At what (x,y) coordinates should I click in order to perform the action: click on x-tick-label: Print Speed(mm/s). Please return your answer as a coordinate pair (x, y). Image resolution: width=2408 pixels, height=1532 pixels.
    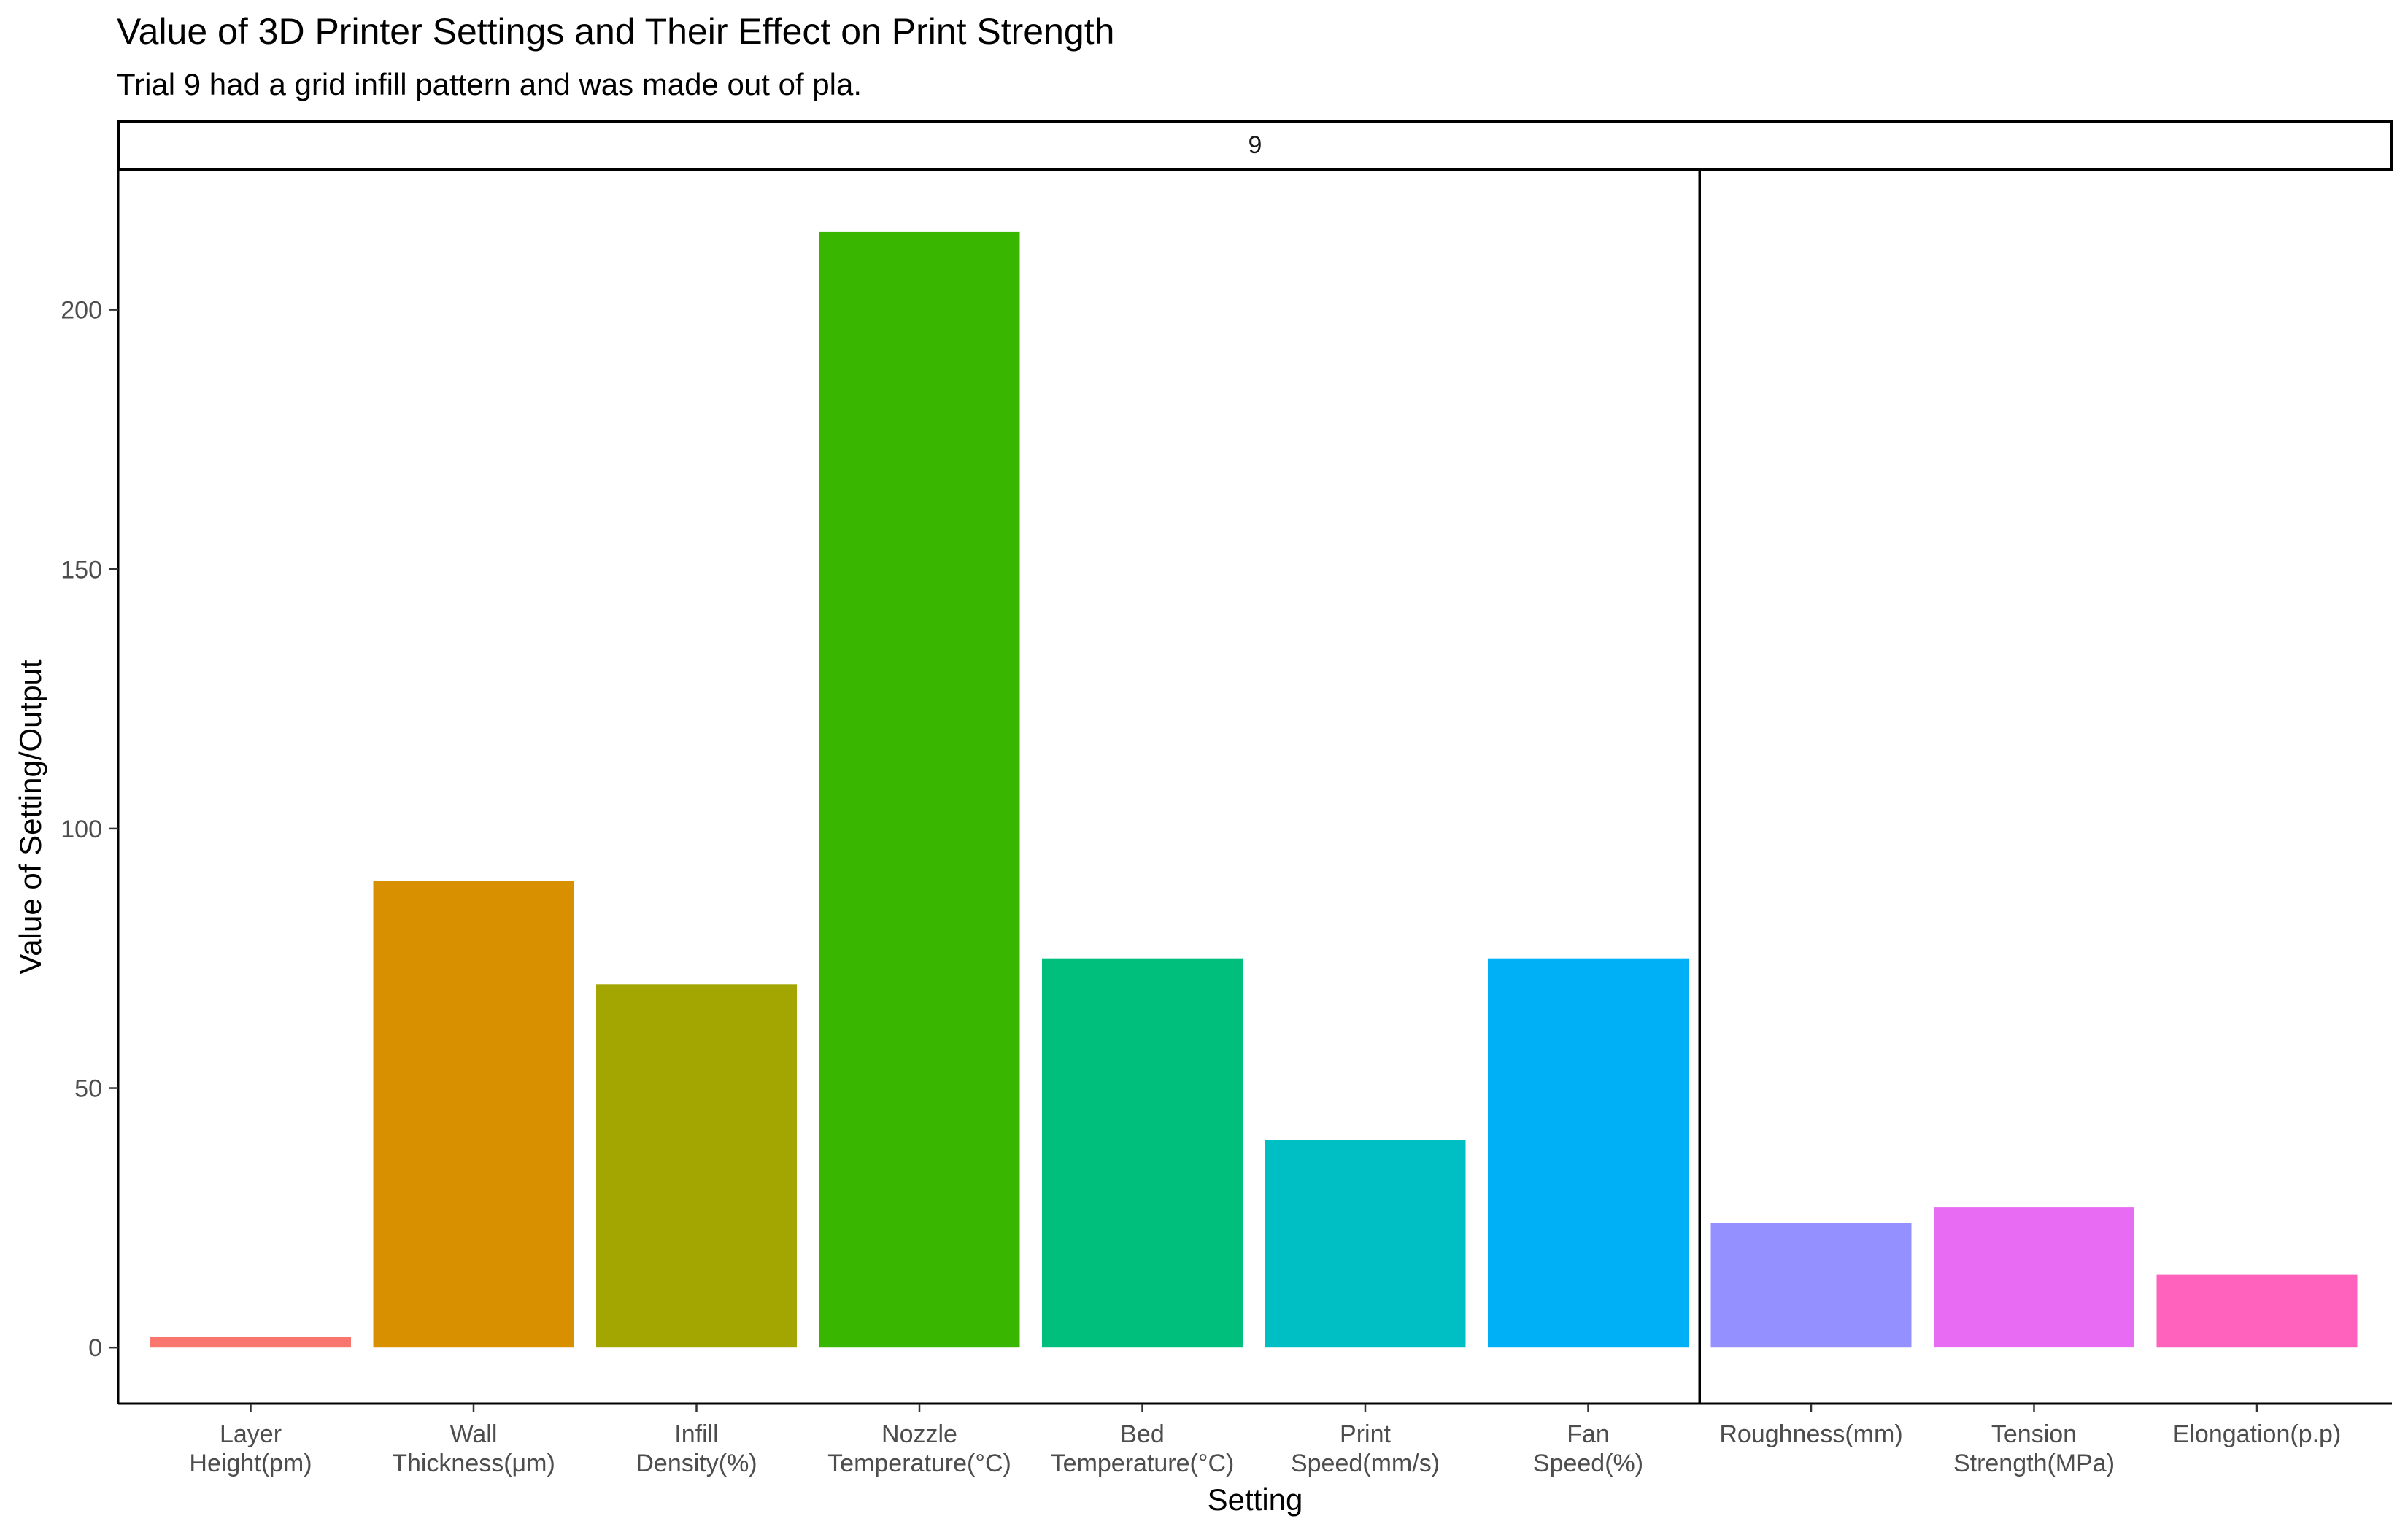
    Looking at the image, I should click on (1365, 1449).